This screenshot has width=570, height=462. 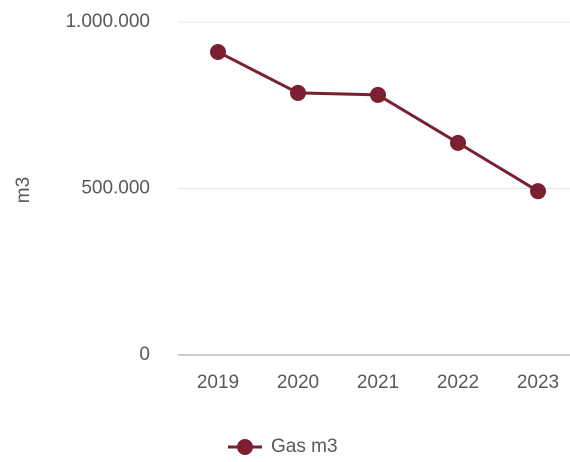 What do you see at coordinates (538, 382) in the screenshot?
I see `x-tick-label: 2023` at bounding box center [538, 382].